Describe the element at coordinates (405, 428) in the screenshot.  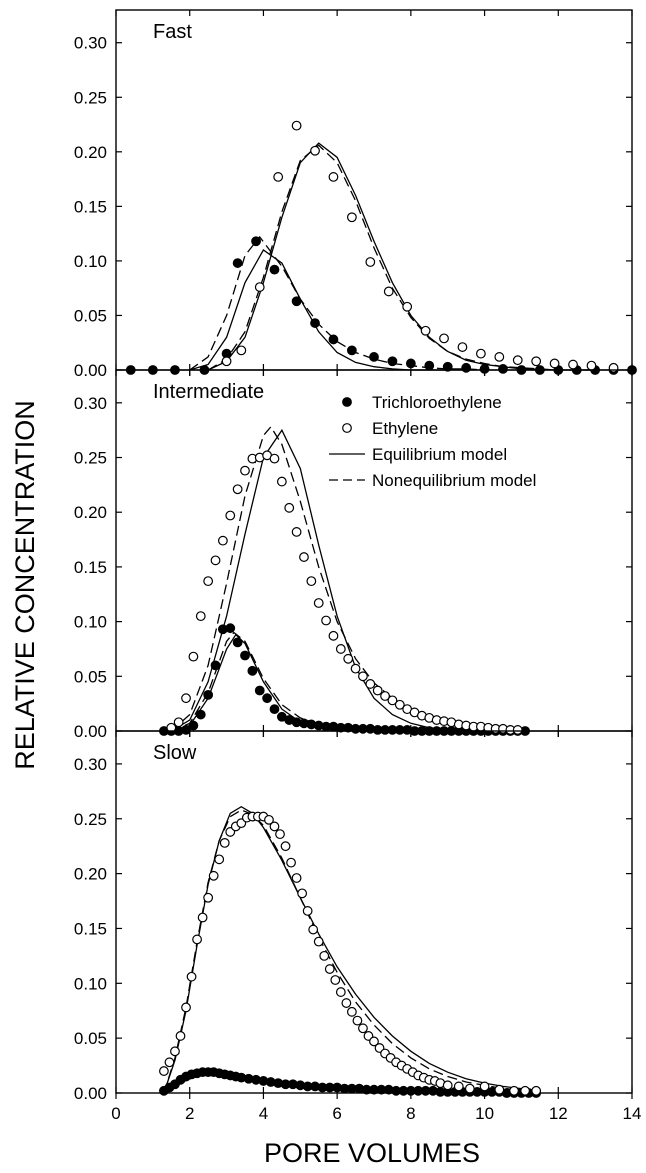
I see `legend-label-ethylene: Ethylene` at that location.